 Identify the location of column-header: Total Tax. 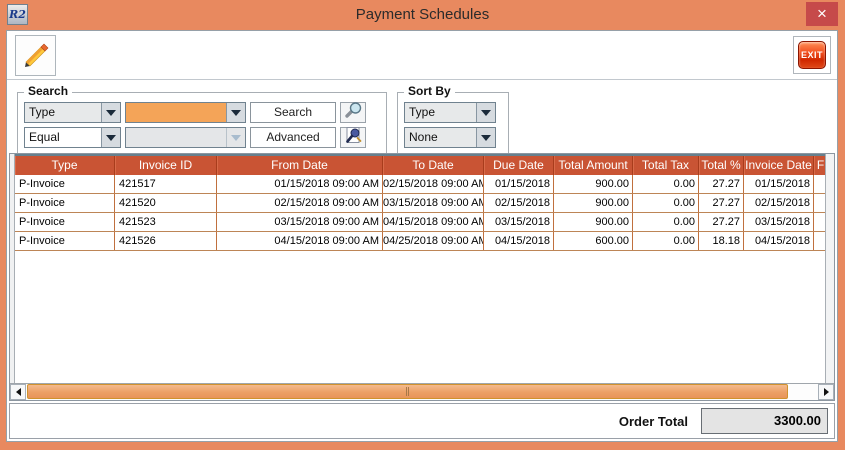
(666, 165).